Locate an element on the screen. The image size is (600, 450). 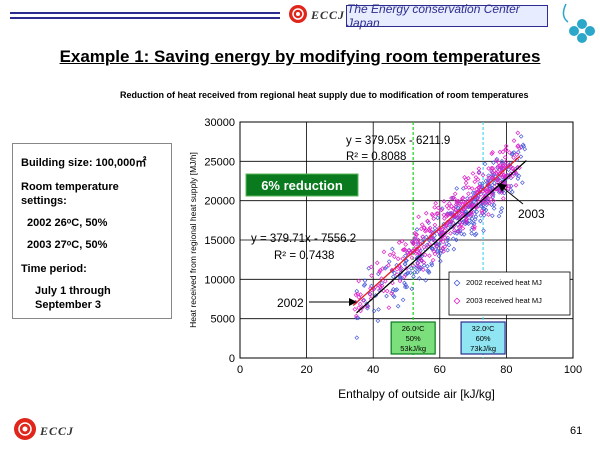
trendline-2003 is located at coordinates (436, 230).